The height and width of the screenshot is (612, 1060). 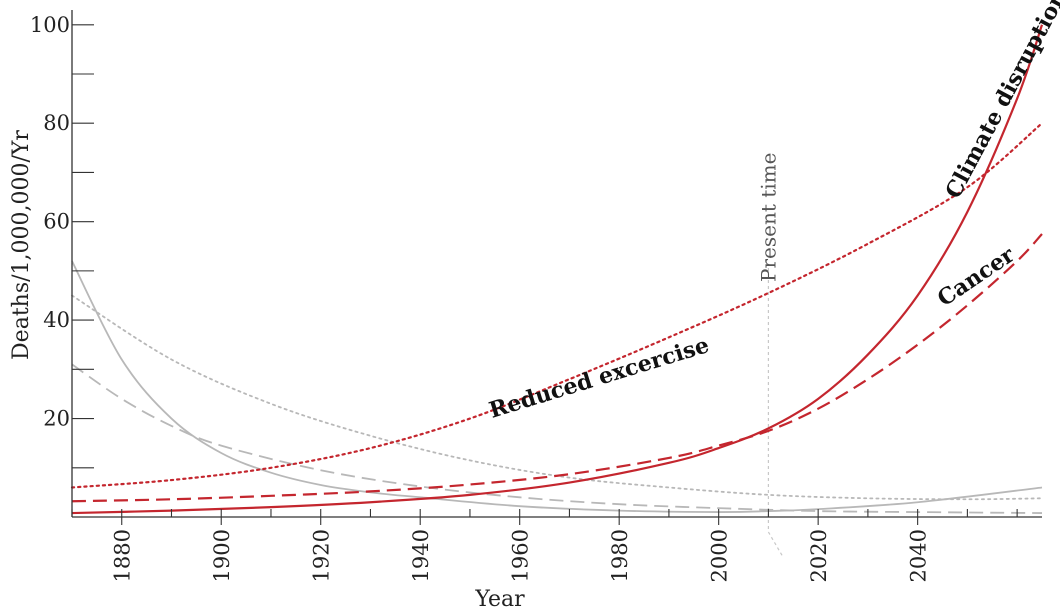 I want to click on x-tick-label: 1960, so click(x=521, y=555).